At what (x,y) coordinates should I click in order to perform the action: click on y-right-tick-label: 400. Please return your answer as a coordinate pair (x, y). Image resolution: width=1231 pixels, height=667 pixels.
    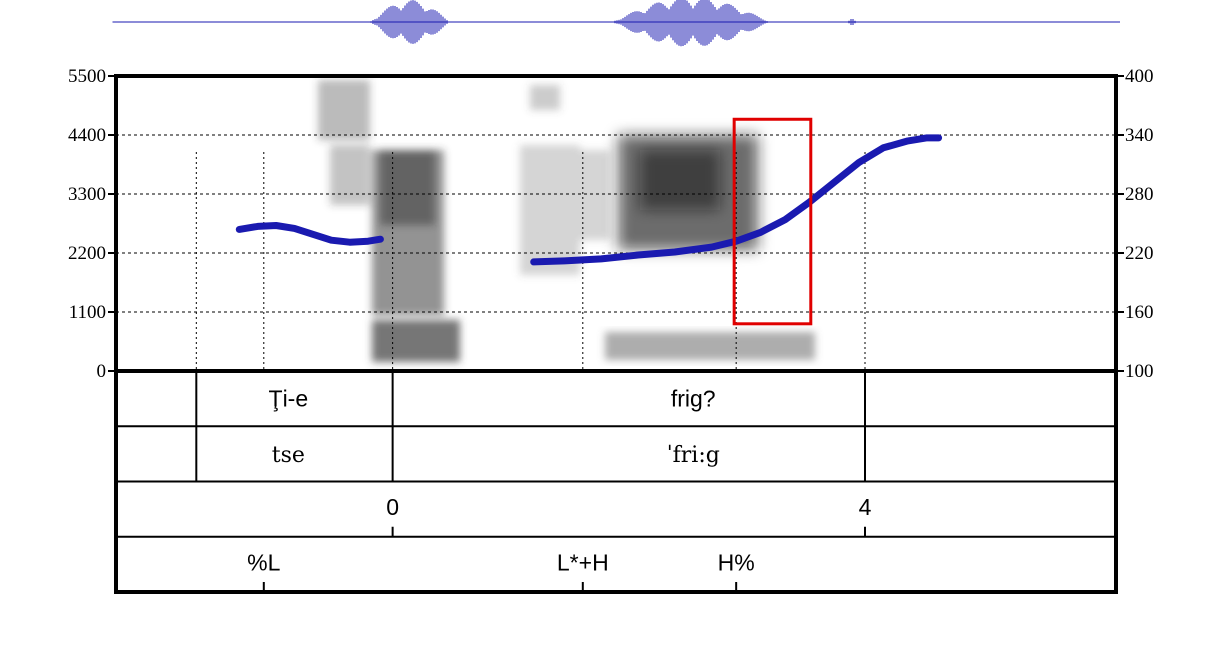
    Looking at the image, I should click on (1139, 76).